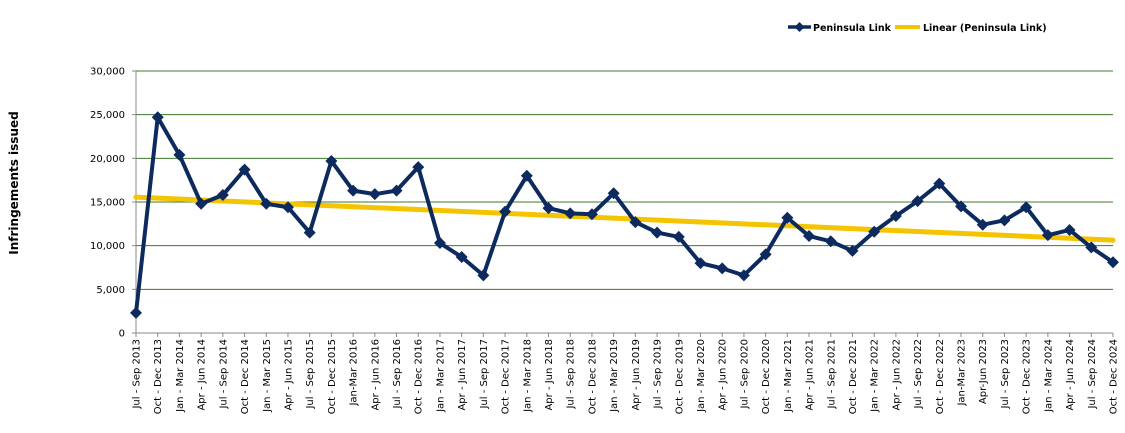 The image size is (1125, 433). Describe the element at coordinates (107, 72) in the screenshot. I see `y-tick-label: 30,000` at that location.